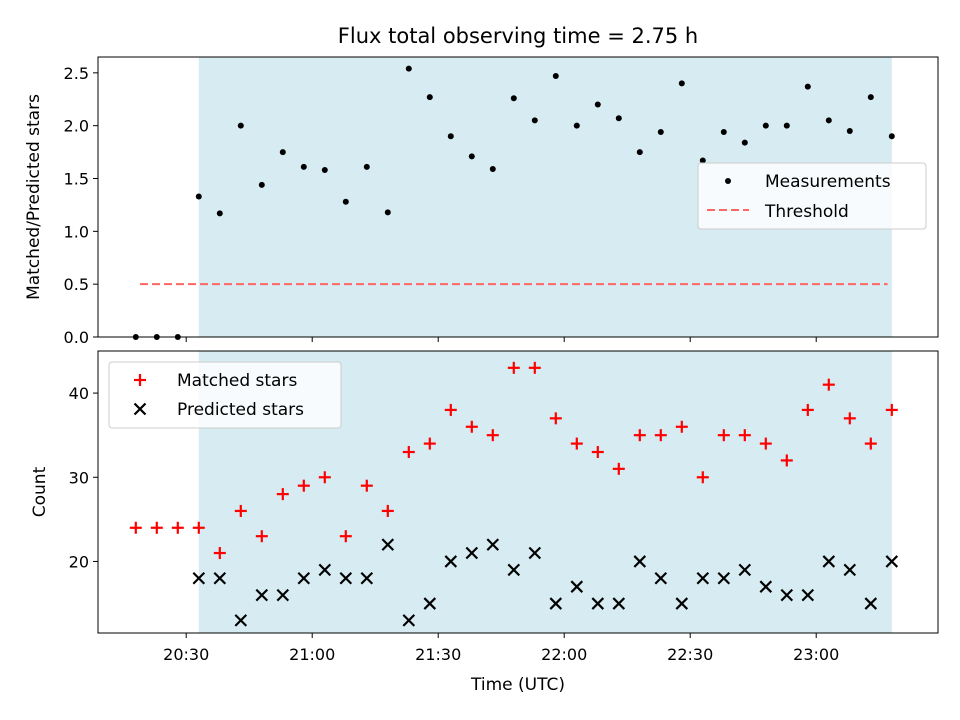 The height and width of the screenshot is (720, 960). What do you see at coordinates (237, 381) in the screenshot?
I see `legend-matched-label: Matched stars` at bounding box center [237, 381].